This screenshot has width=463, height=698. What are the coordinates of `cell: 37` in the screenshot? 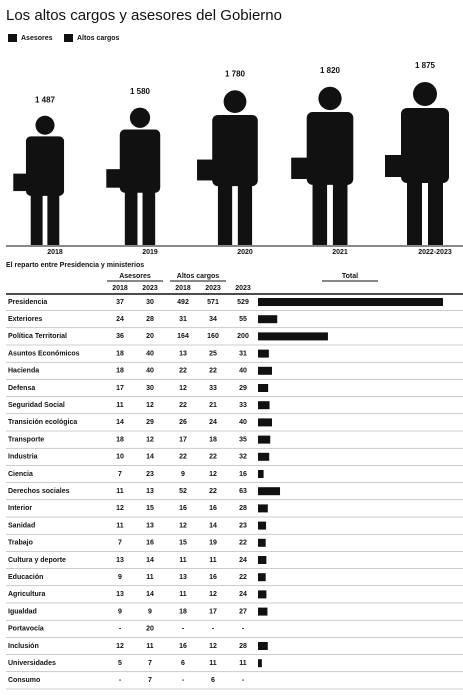 It's located at (120, 302).